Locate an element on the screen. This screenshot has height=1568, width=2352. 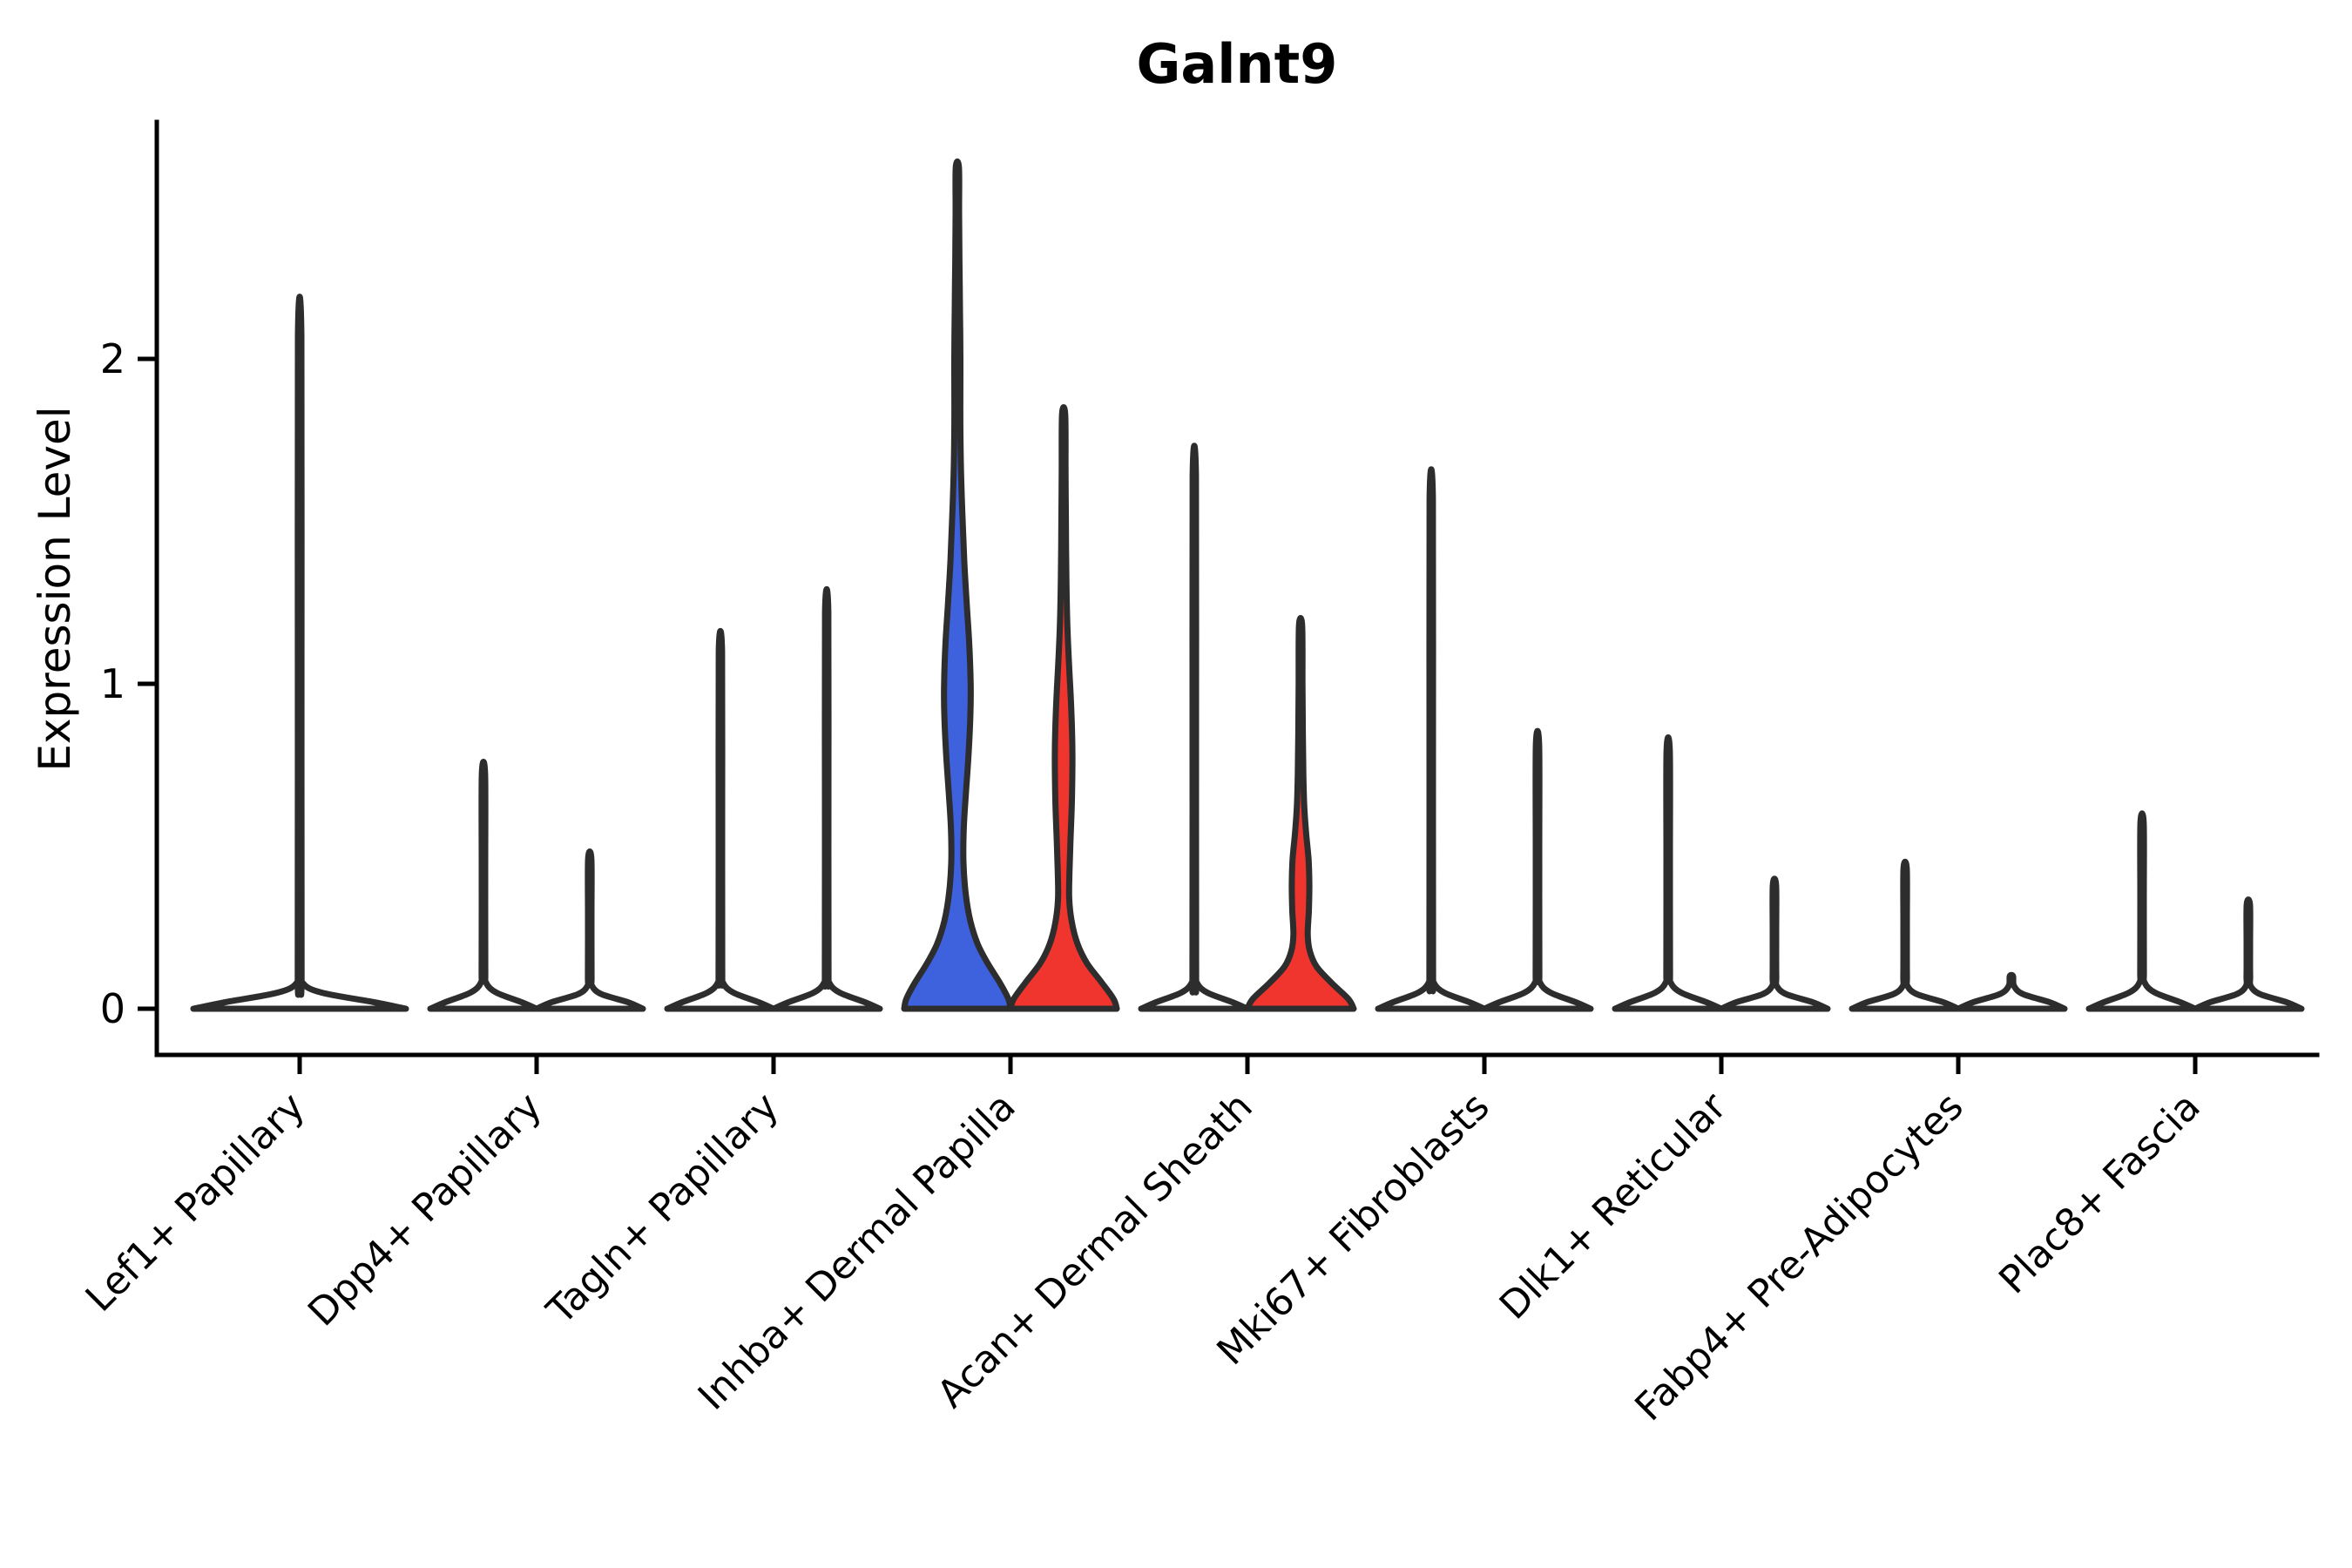
violin-mki67-right is located at coordinates (1537, 869).